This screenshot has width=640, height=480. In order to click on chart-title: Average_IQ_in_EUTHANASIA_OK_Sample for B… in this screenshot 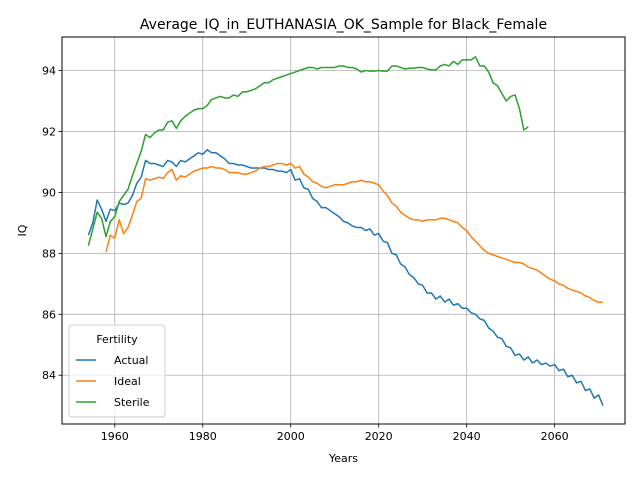, I will do `click(343, 25)`.